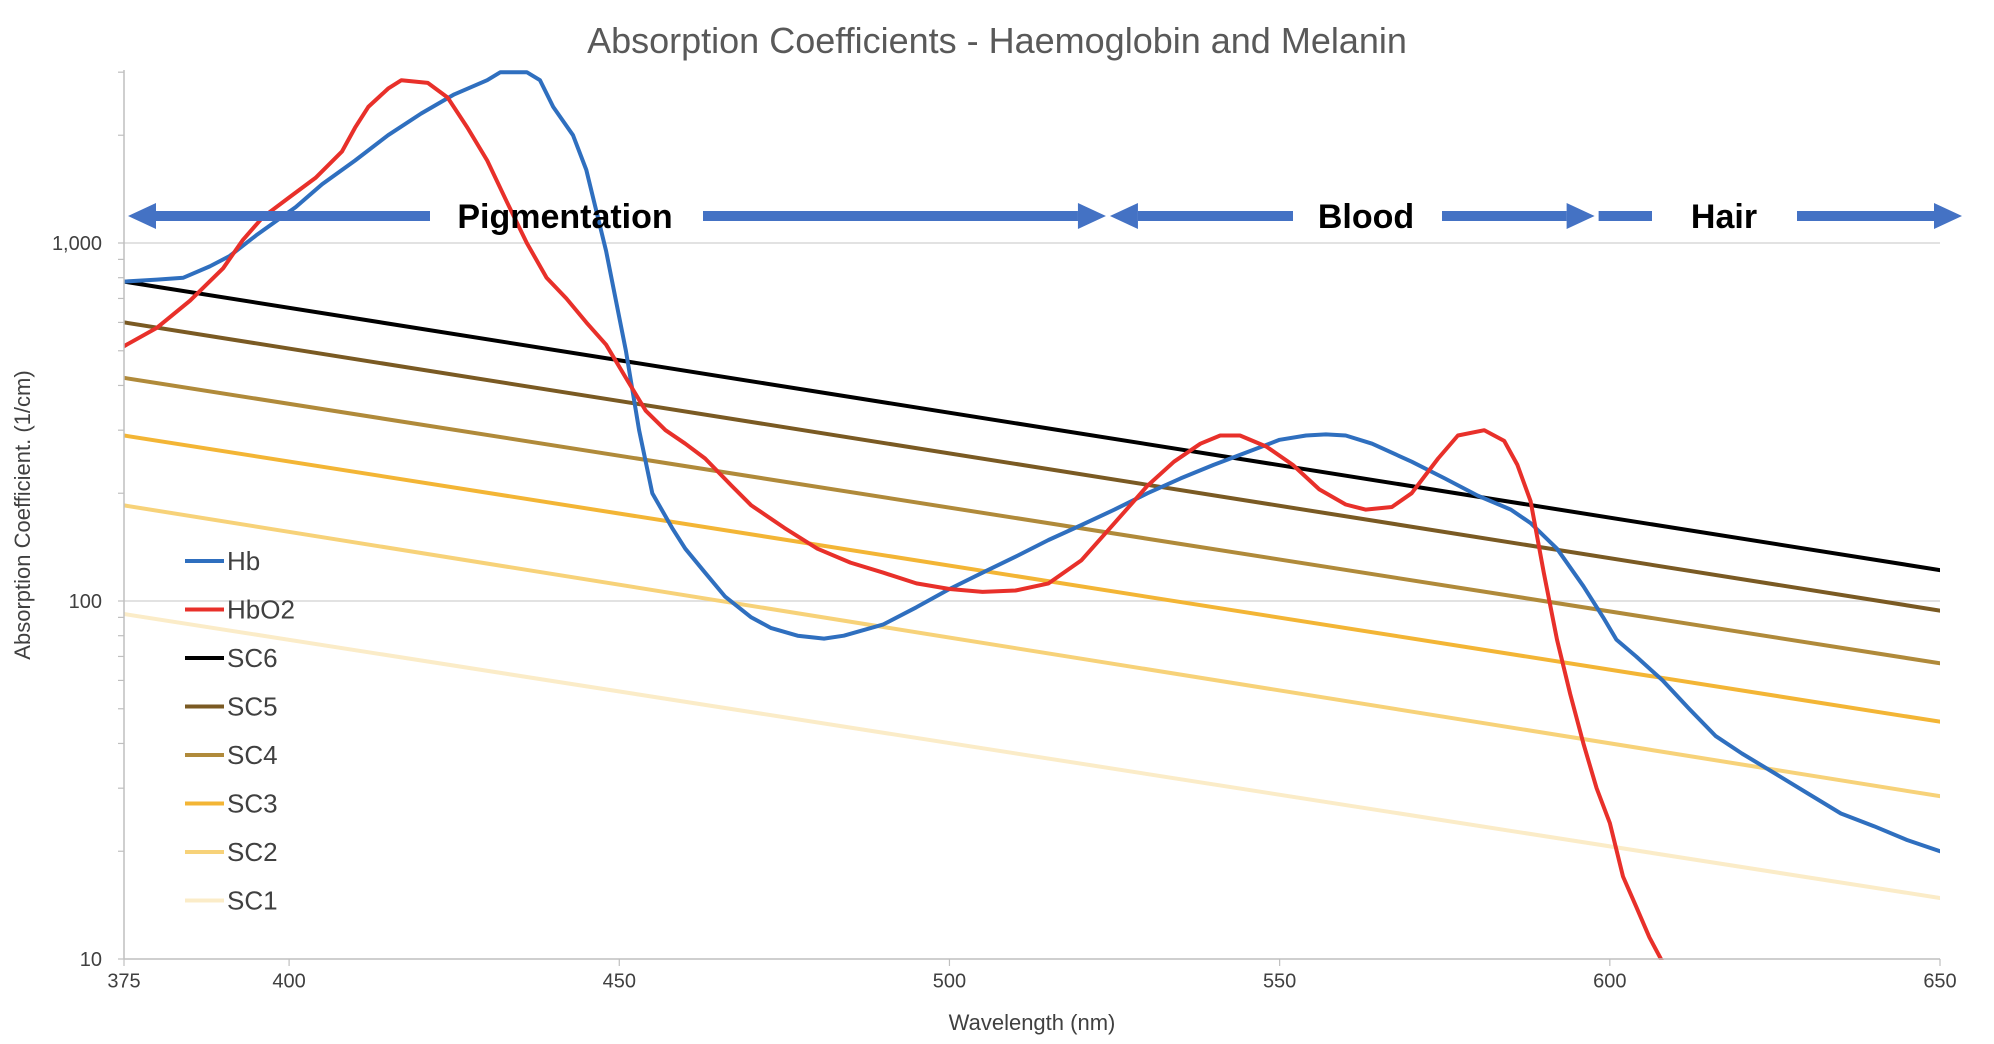  What do you see at coordinates (1609, 982) in the screenshot?
I see `x-tick-label: 600` at bounding box center [1609, 982].